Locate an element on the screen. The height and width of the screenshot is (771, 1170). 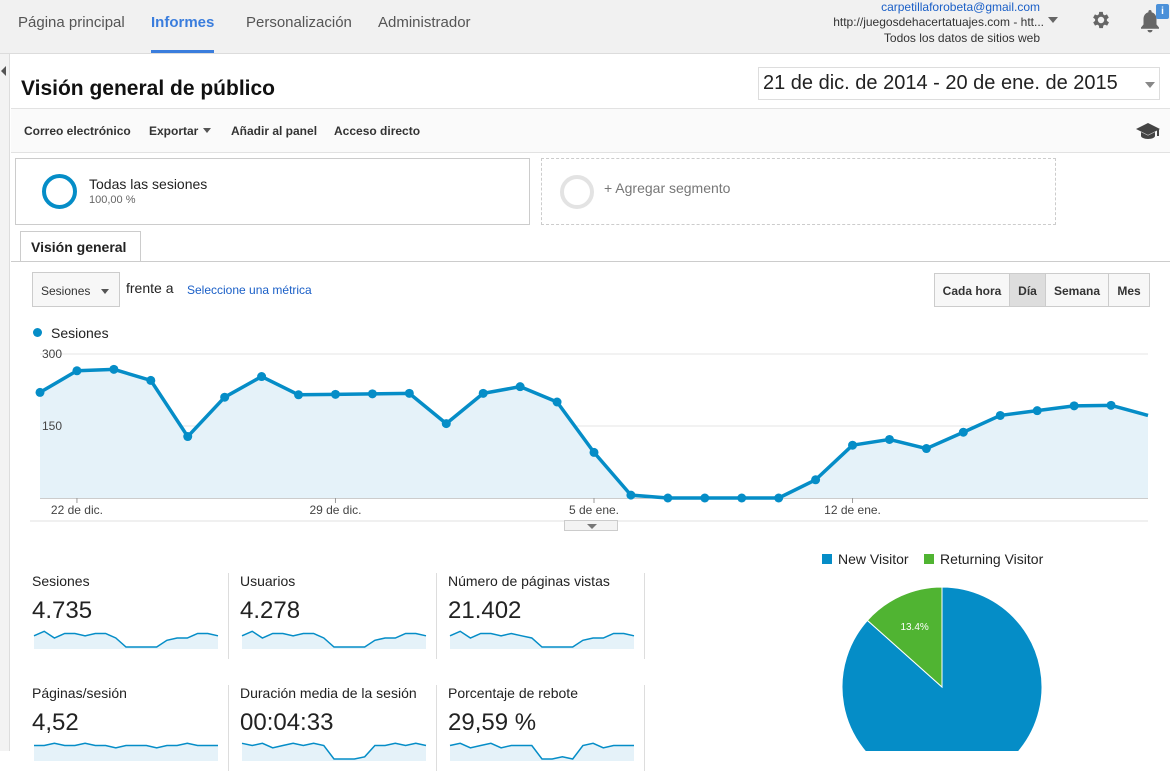
scorecard-bounce-rate: Porcentaje de rebote 29,59 % is located at coordinates (548, 728).